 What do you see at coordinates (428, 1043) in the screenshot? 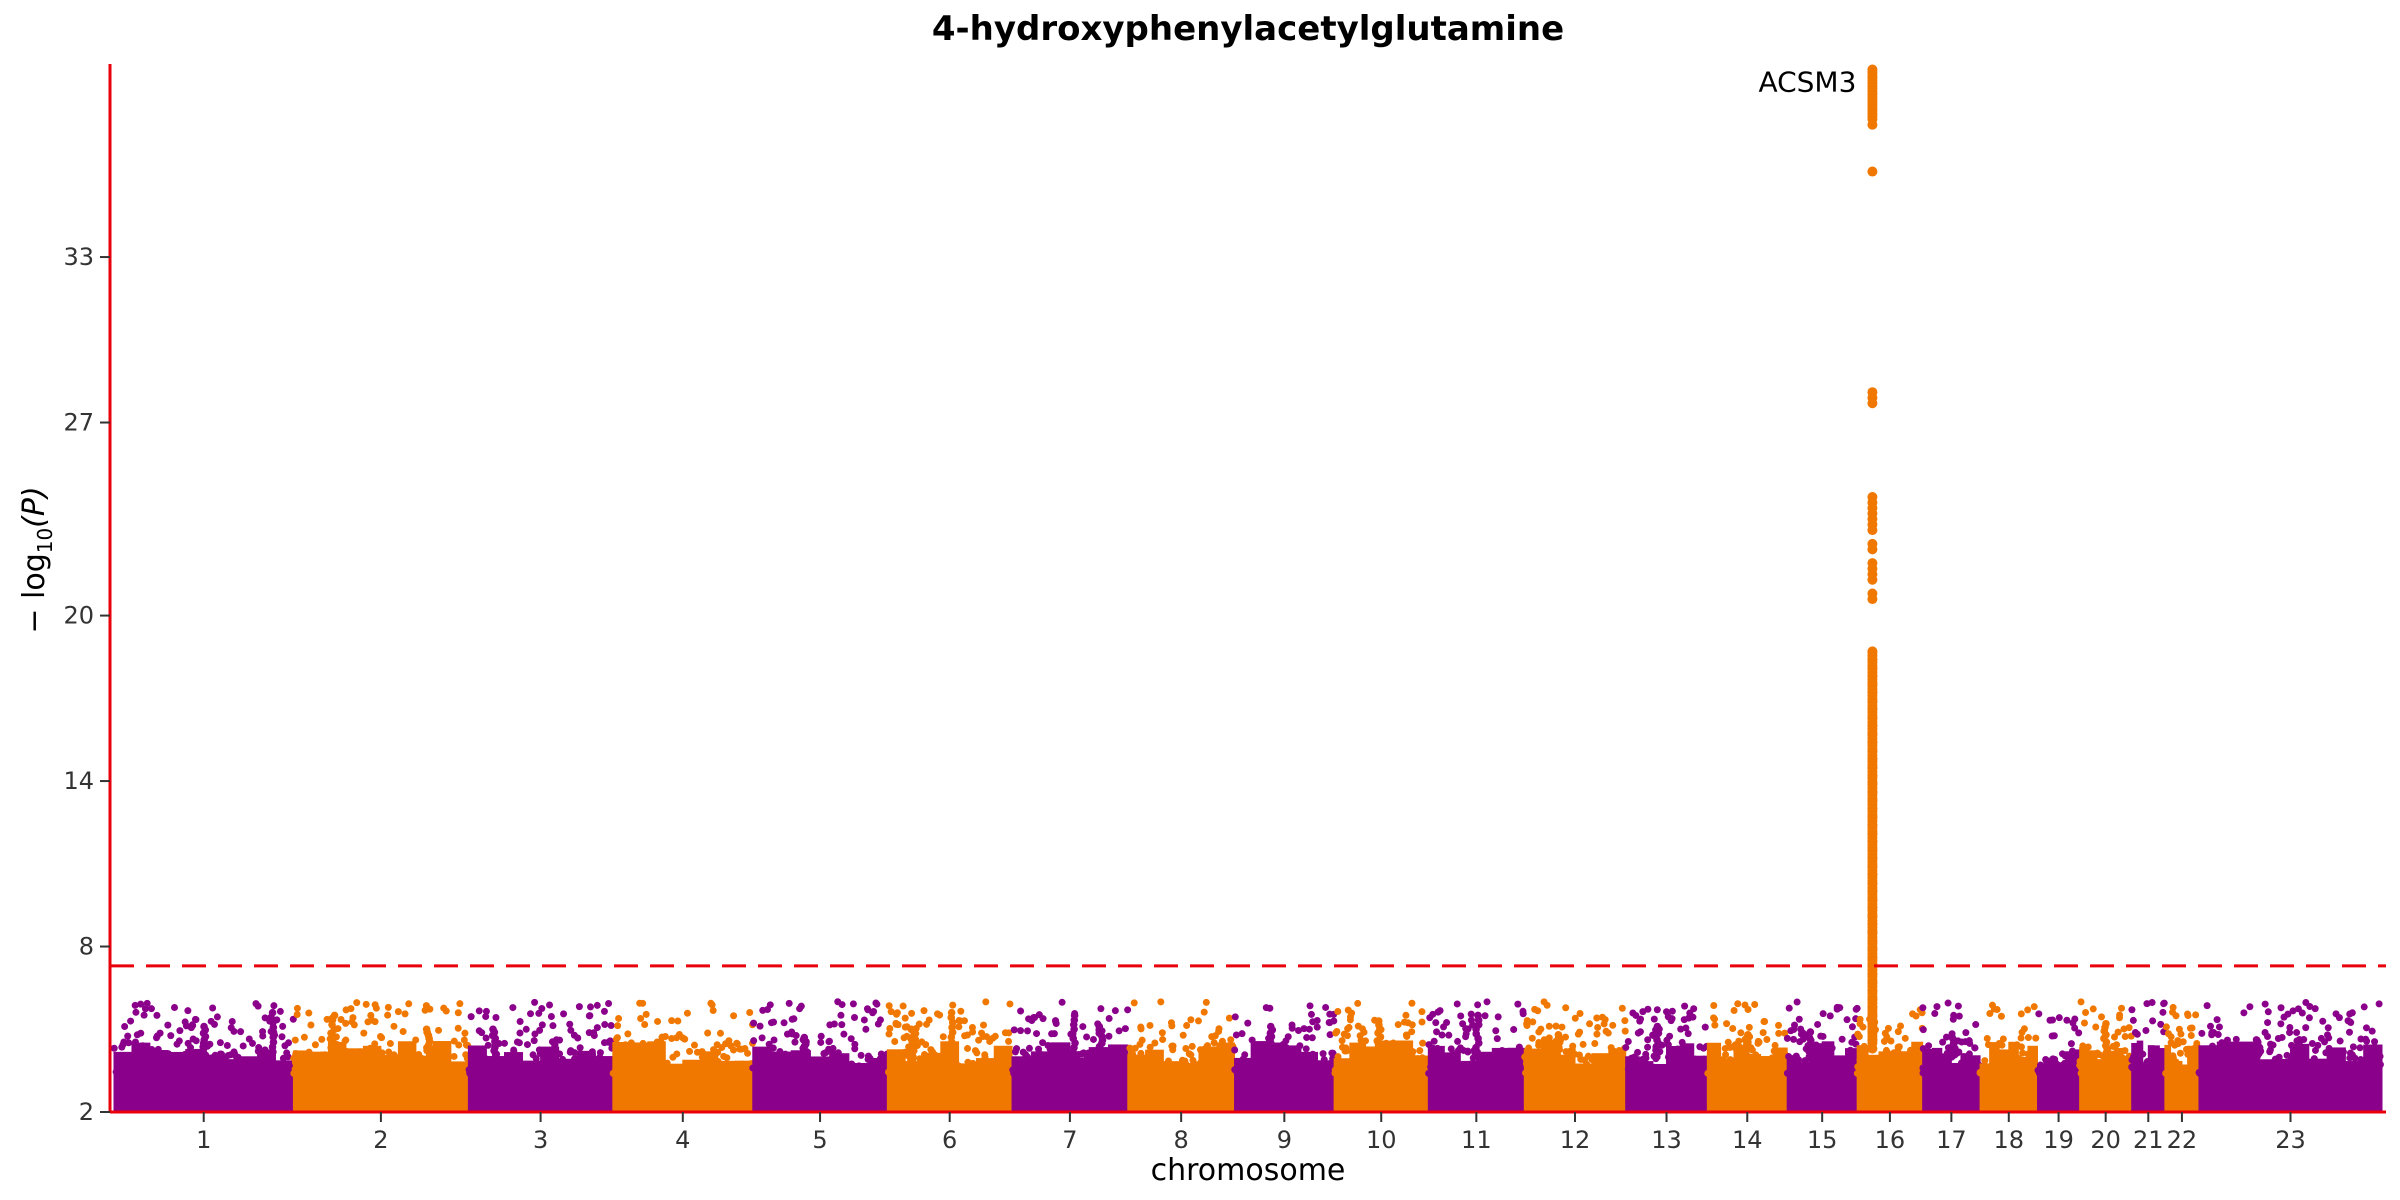
I see `peak-chr2` at bounding box center [428, 1043].